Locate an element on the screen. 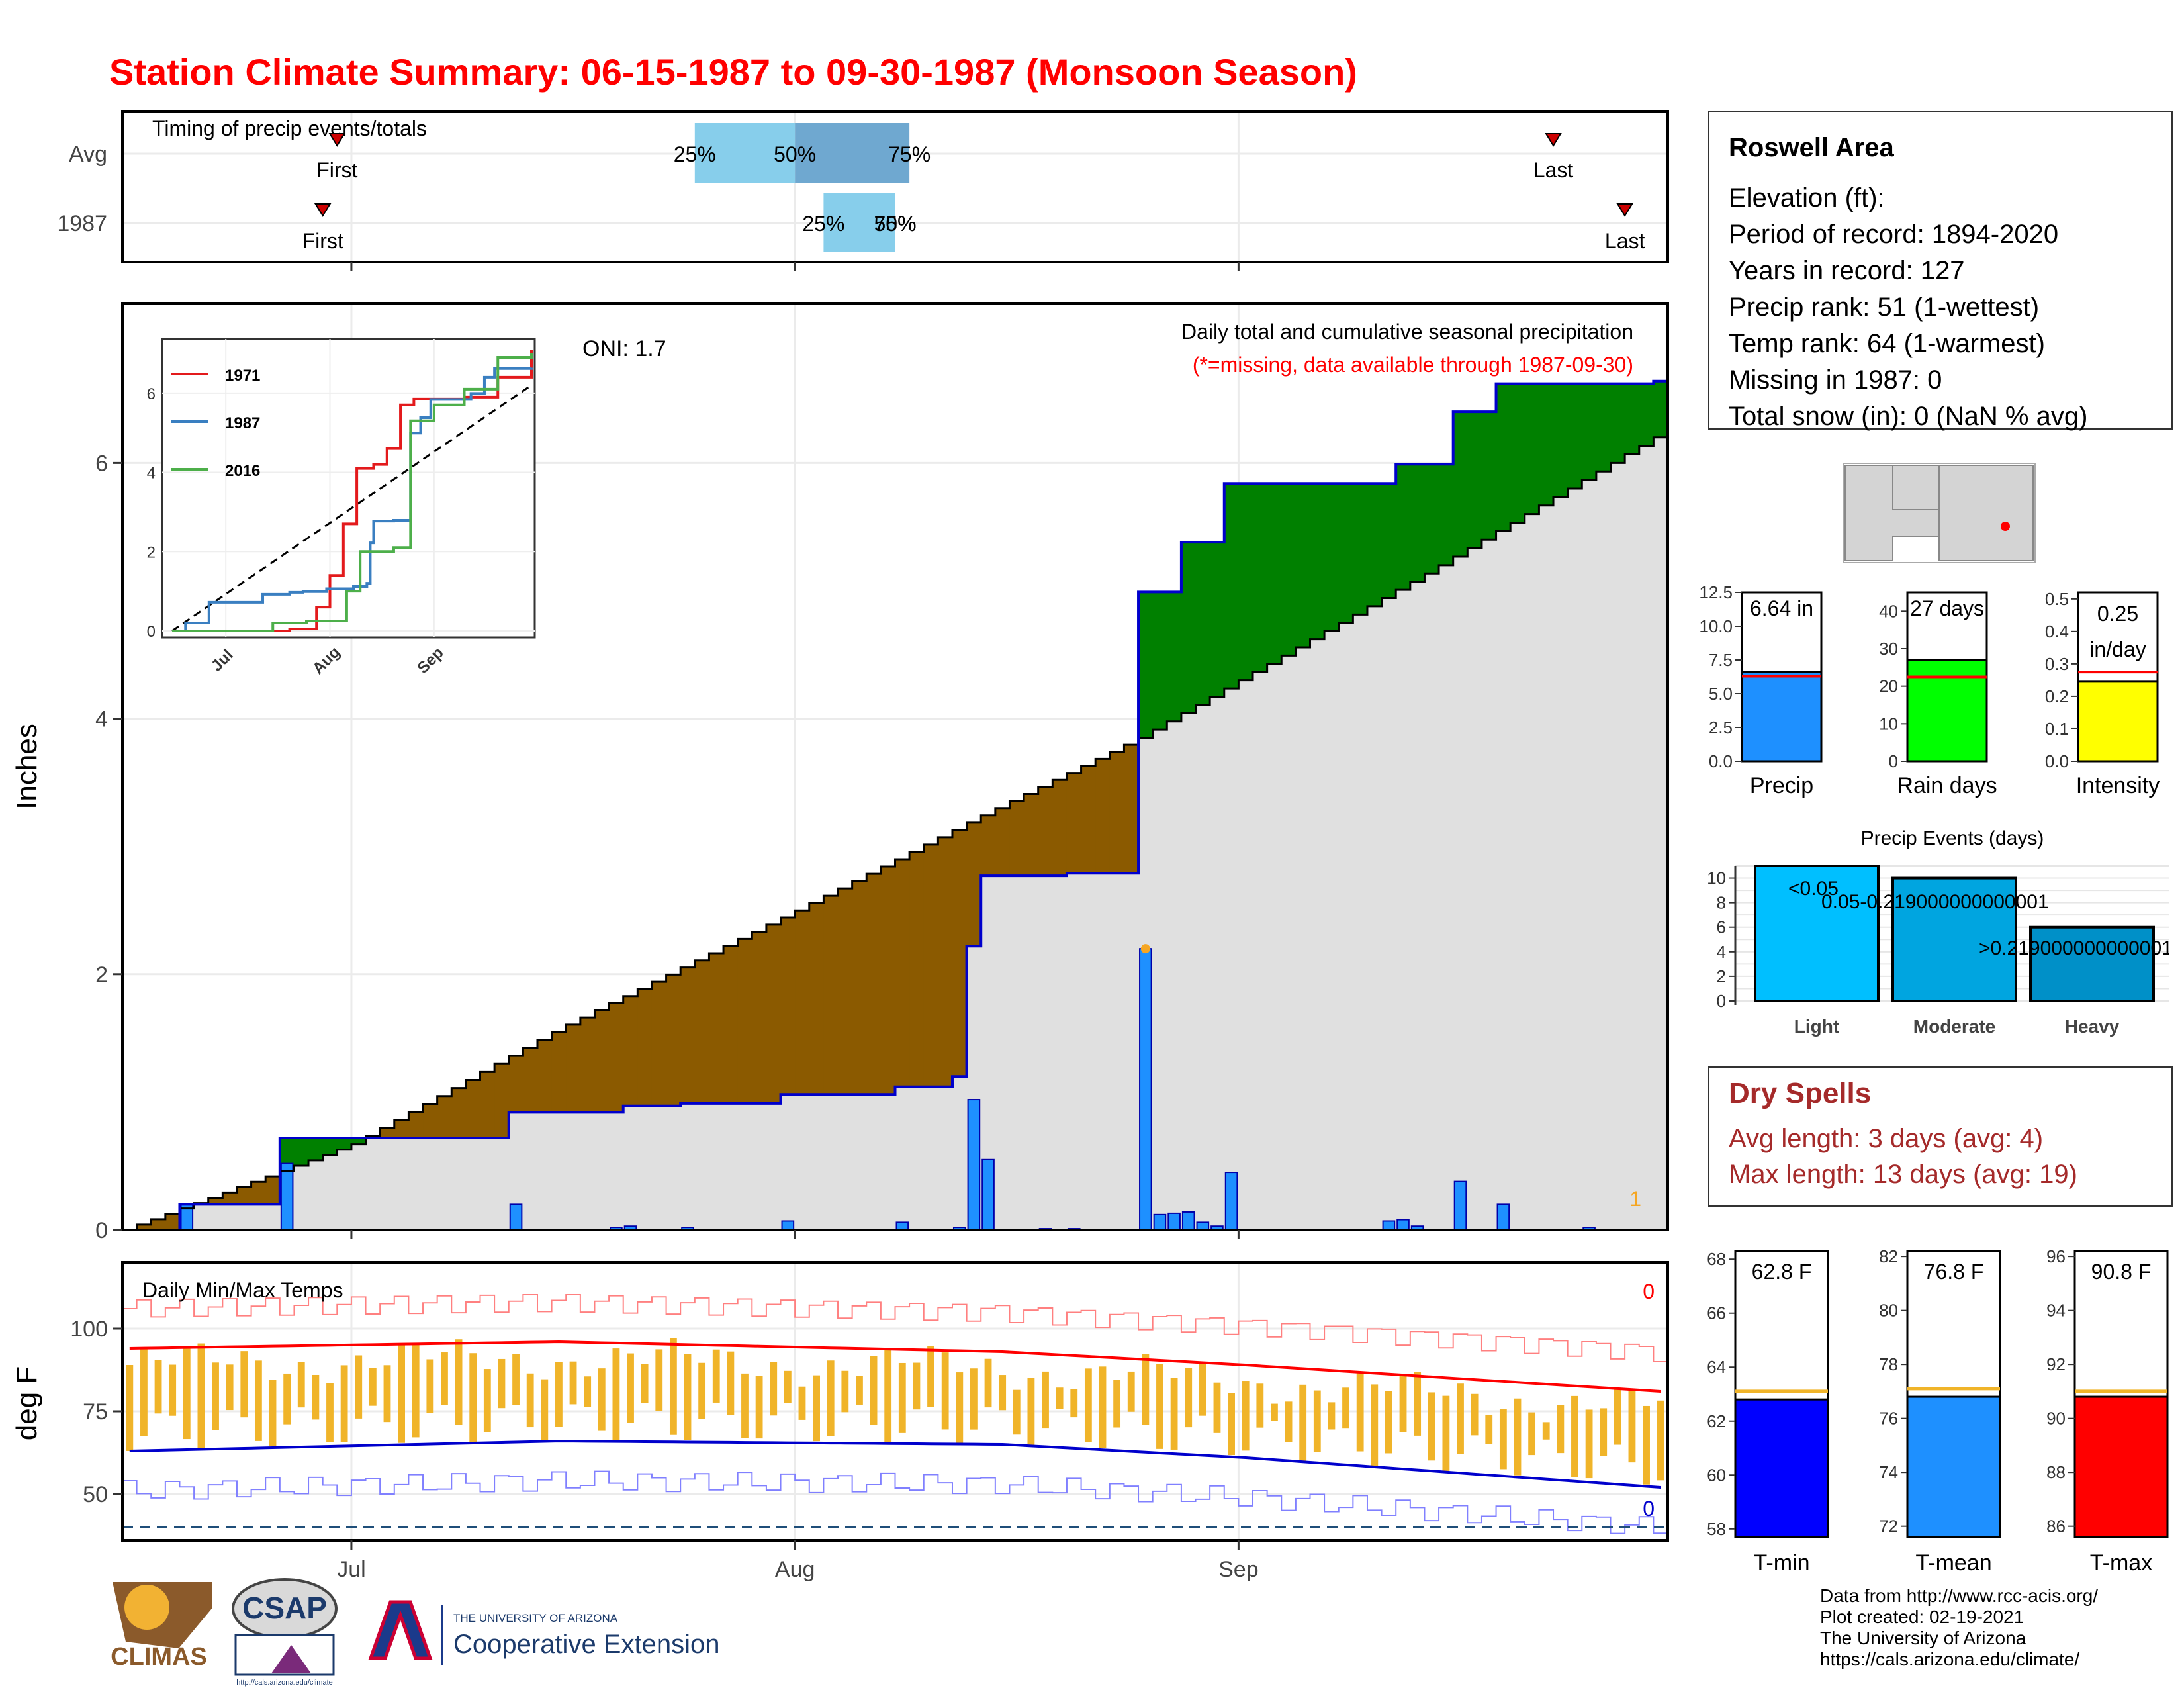 This screenshot has height=1688, width=2184. temp-summary-label-2: T-max is located at coordinates (2121, 1562).